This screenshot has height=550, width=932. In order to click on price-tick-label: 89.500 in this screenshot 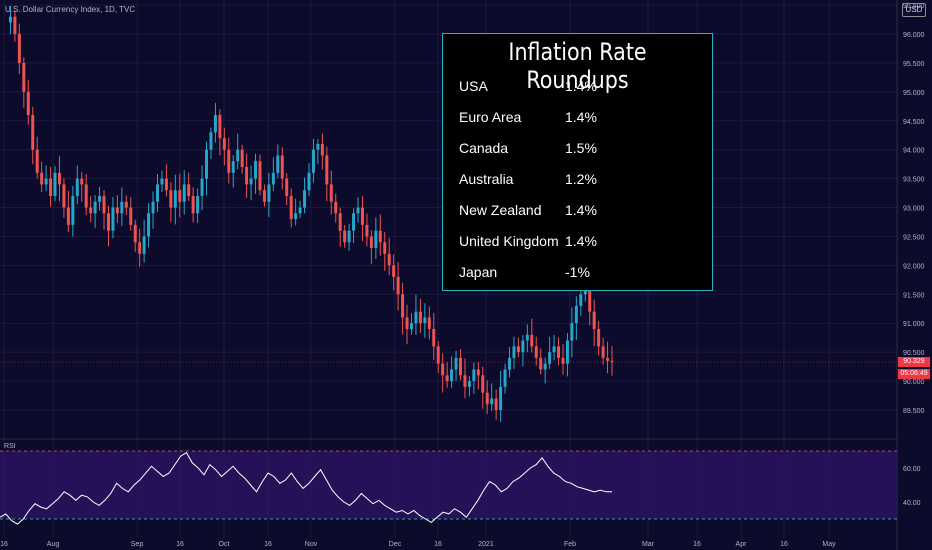, I will do `click(914, 411)`.